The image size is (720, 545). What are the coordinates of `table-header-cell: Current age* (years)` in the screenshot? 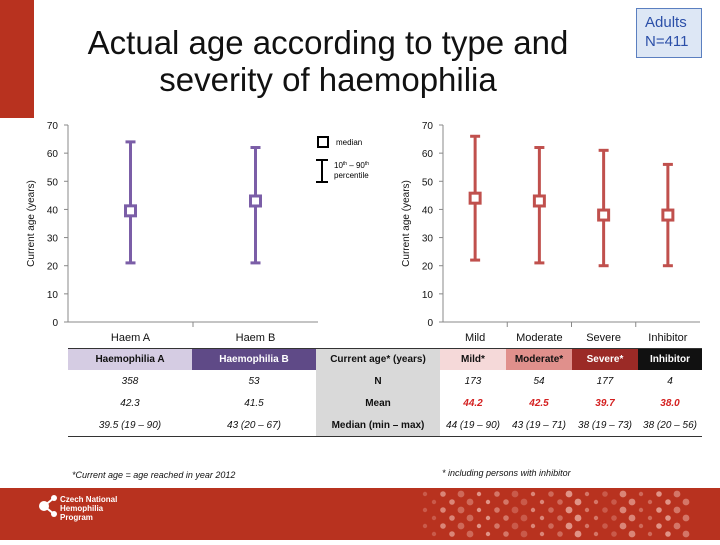 It's located at (378, 359).